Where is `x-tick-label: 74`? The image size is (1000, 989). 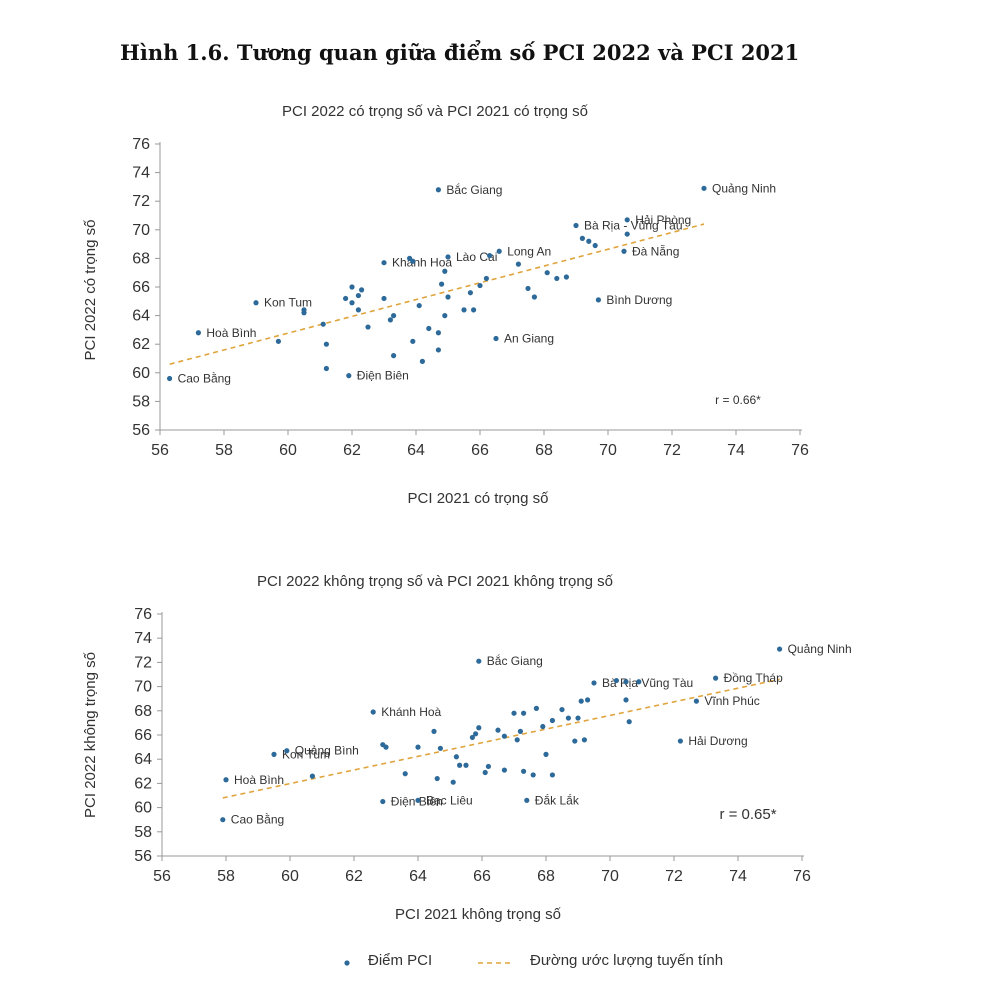 x-tick-label: 74 is located at coordinates (736, 450).